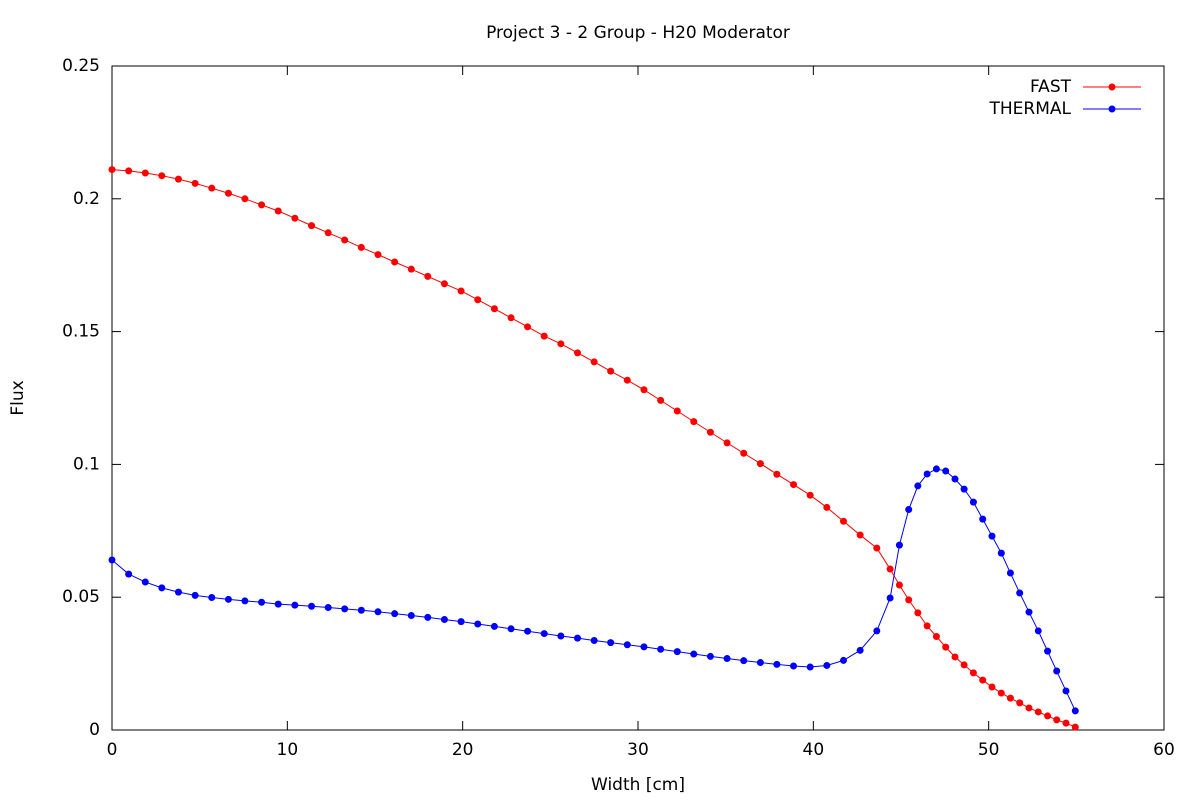  What do you see at coordinates (288, 750) in the screenshot?
I see `x-tick-label: 10` at bounding box center [288, 750].